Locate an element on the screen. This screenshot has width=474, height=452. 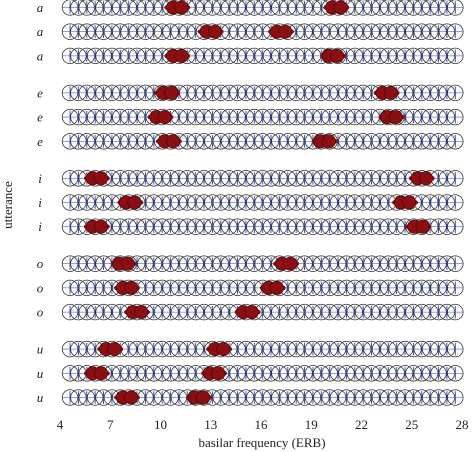
x-tick-label: 4 is located at coordinates (60, 424).